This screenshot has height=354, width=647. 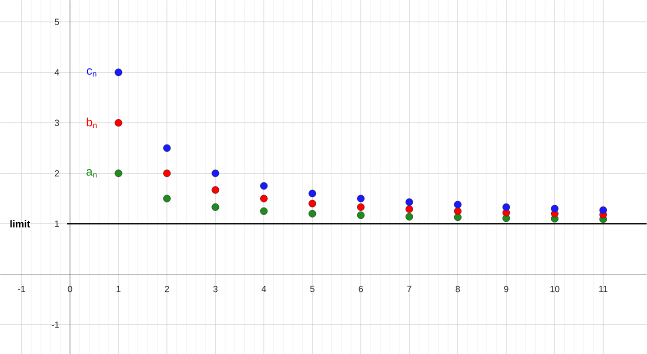 I want to click on x-tick-label: 8, so click(x=458, y=289).